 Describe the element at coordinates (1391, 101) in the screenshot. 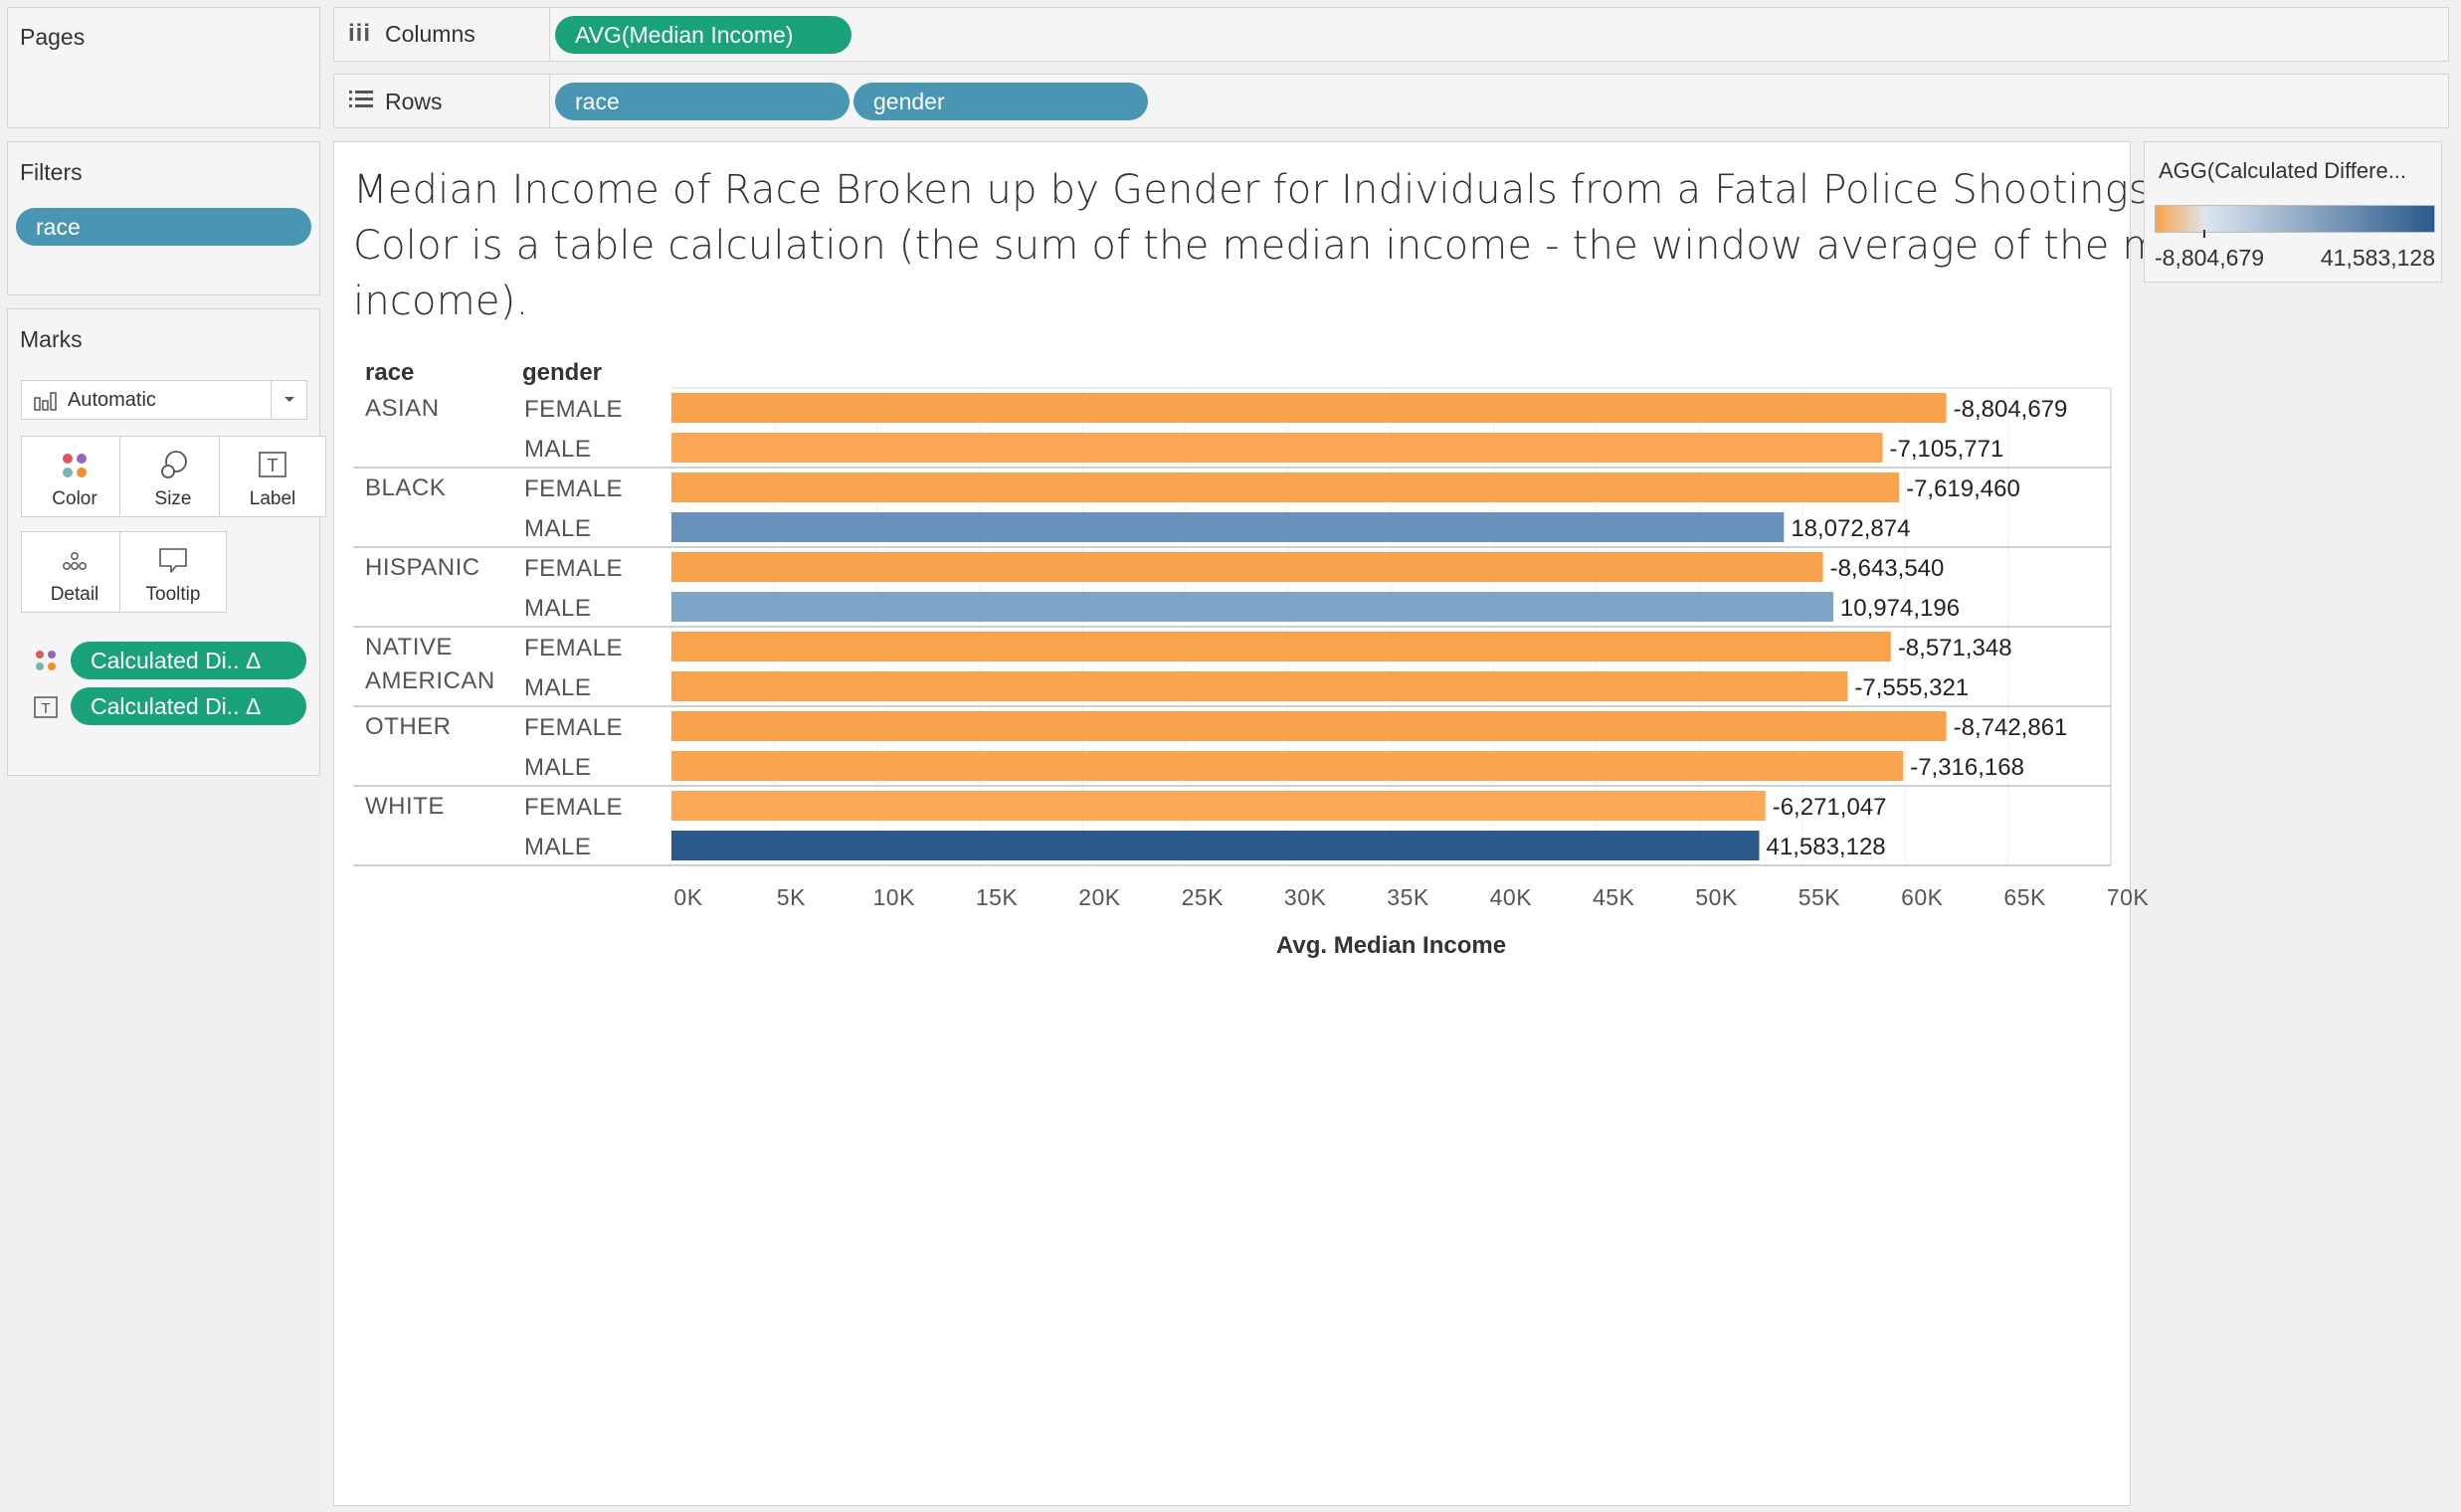

I see `rows-shelf: Rows race gender` at that location.